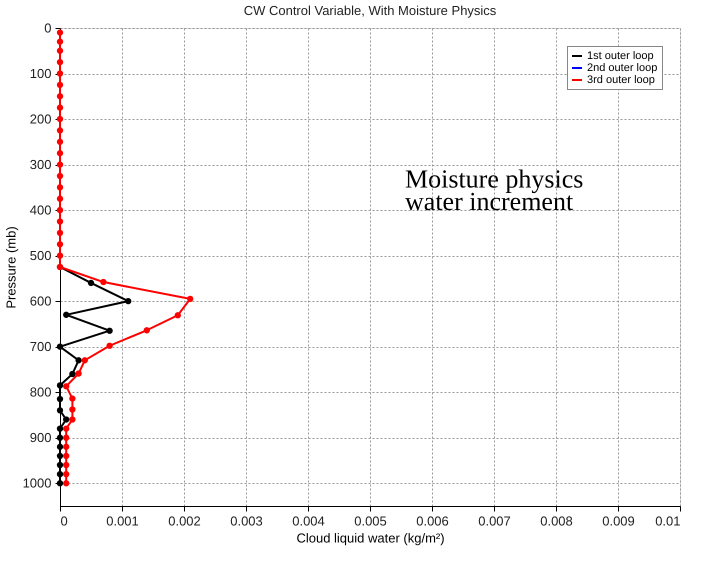  Describe the element at coordinates (618, 521) in the screenshot. I see `x-tick-label: 0.009` at that location.